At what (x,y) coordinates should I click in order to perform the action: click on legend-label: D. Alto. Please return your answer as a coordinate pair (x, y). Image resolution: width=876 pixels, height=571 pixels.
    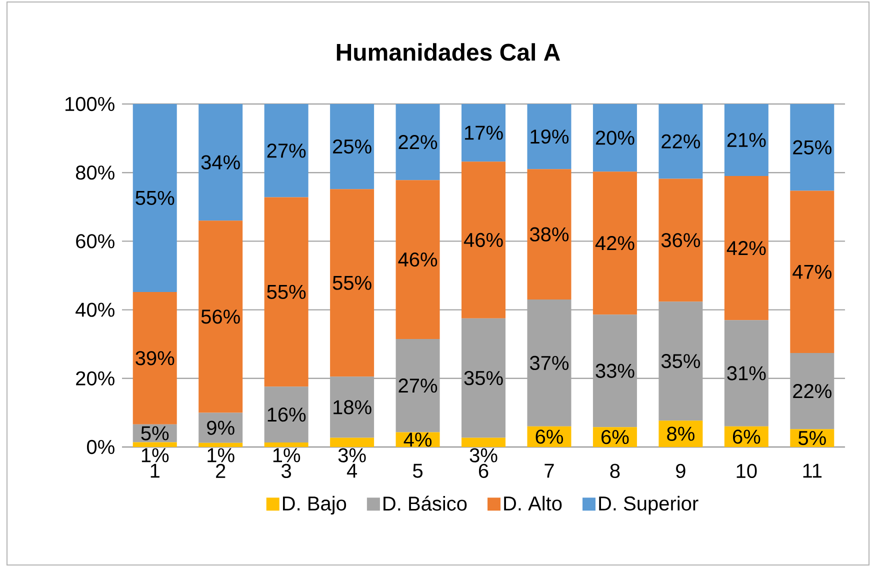
    Looking at the image, I should click on (533, 503).